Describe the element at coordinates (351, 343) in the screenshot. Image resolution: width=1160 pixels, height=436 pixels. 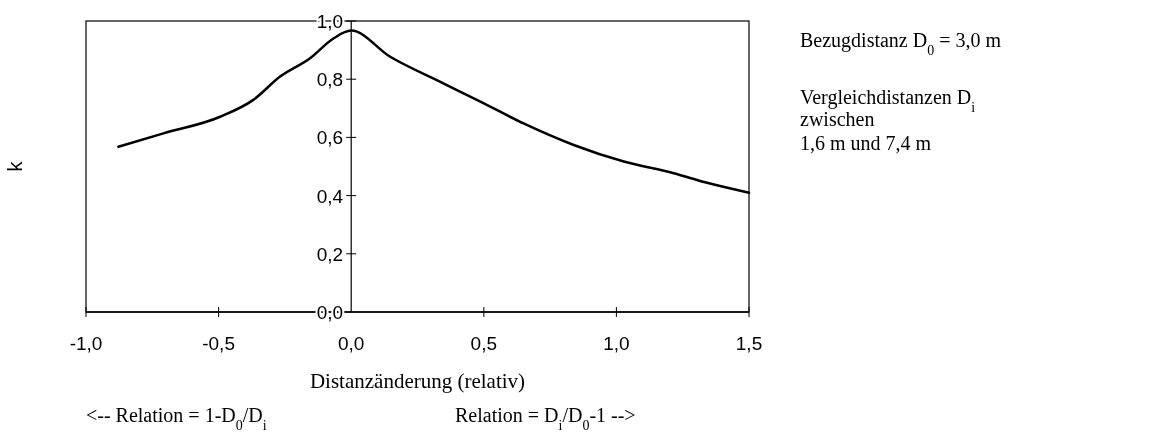
I see `x-tick-label: 0,0` at that location.